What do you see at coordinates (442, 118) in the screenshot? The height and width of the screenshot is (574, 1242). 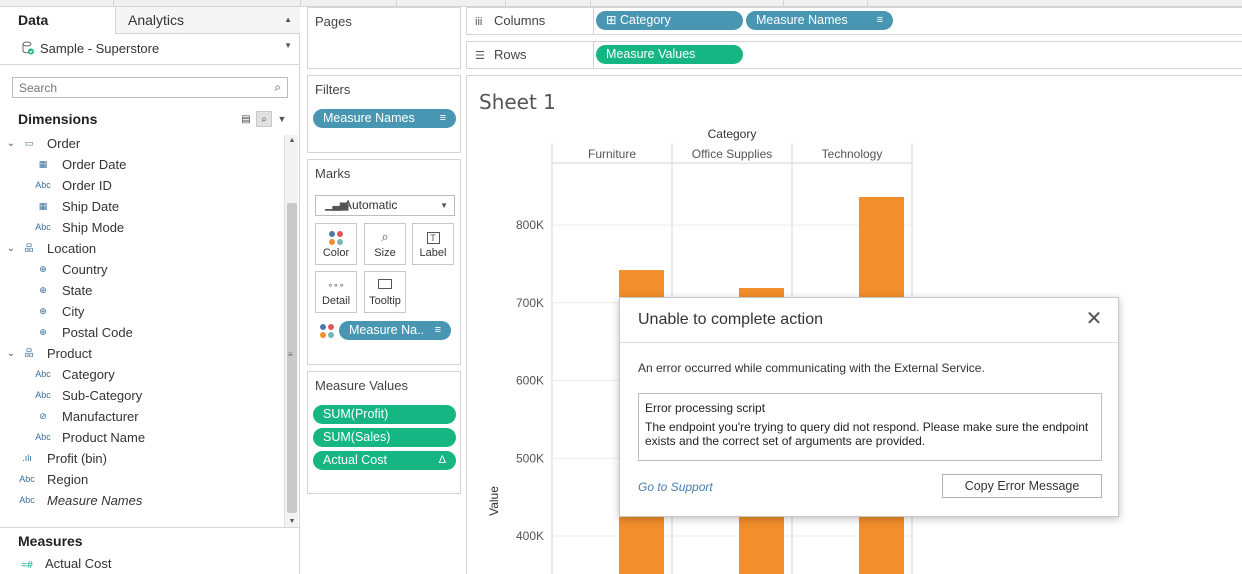 I see `filter-list-icon: ≡` at bounding box center [442, 118].